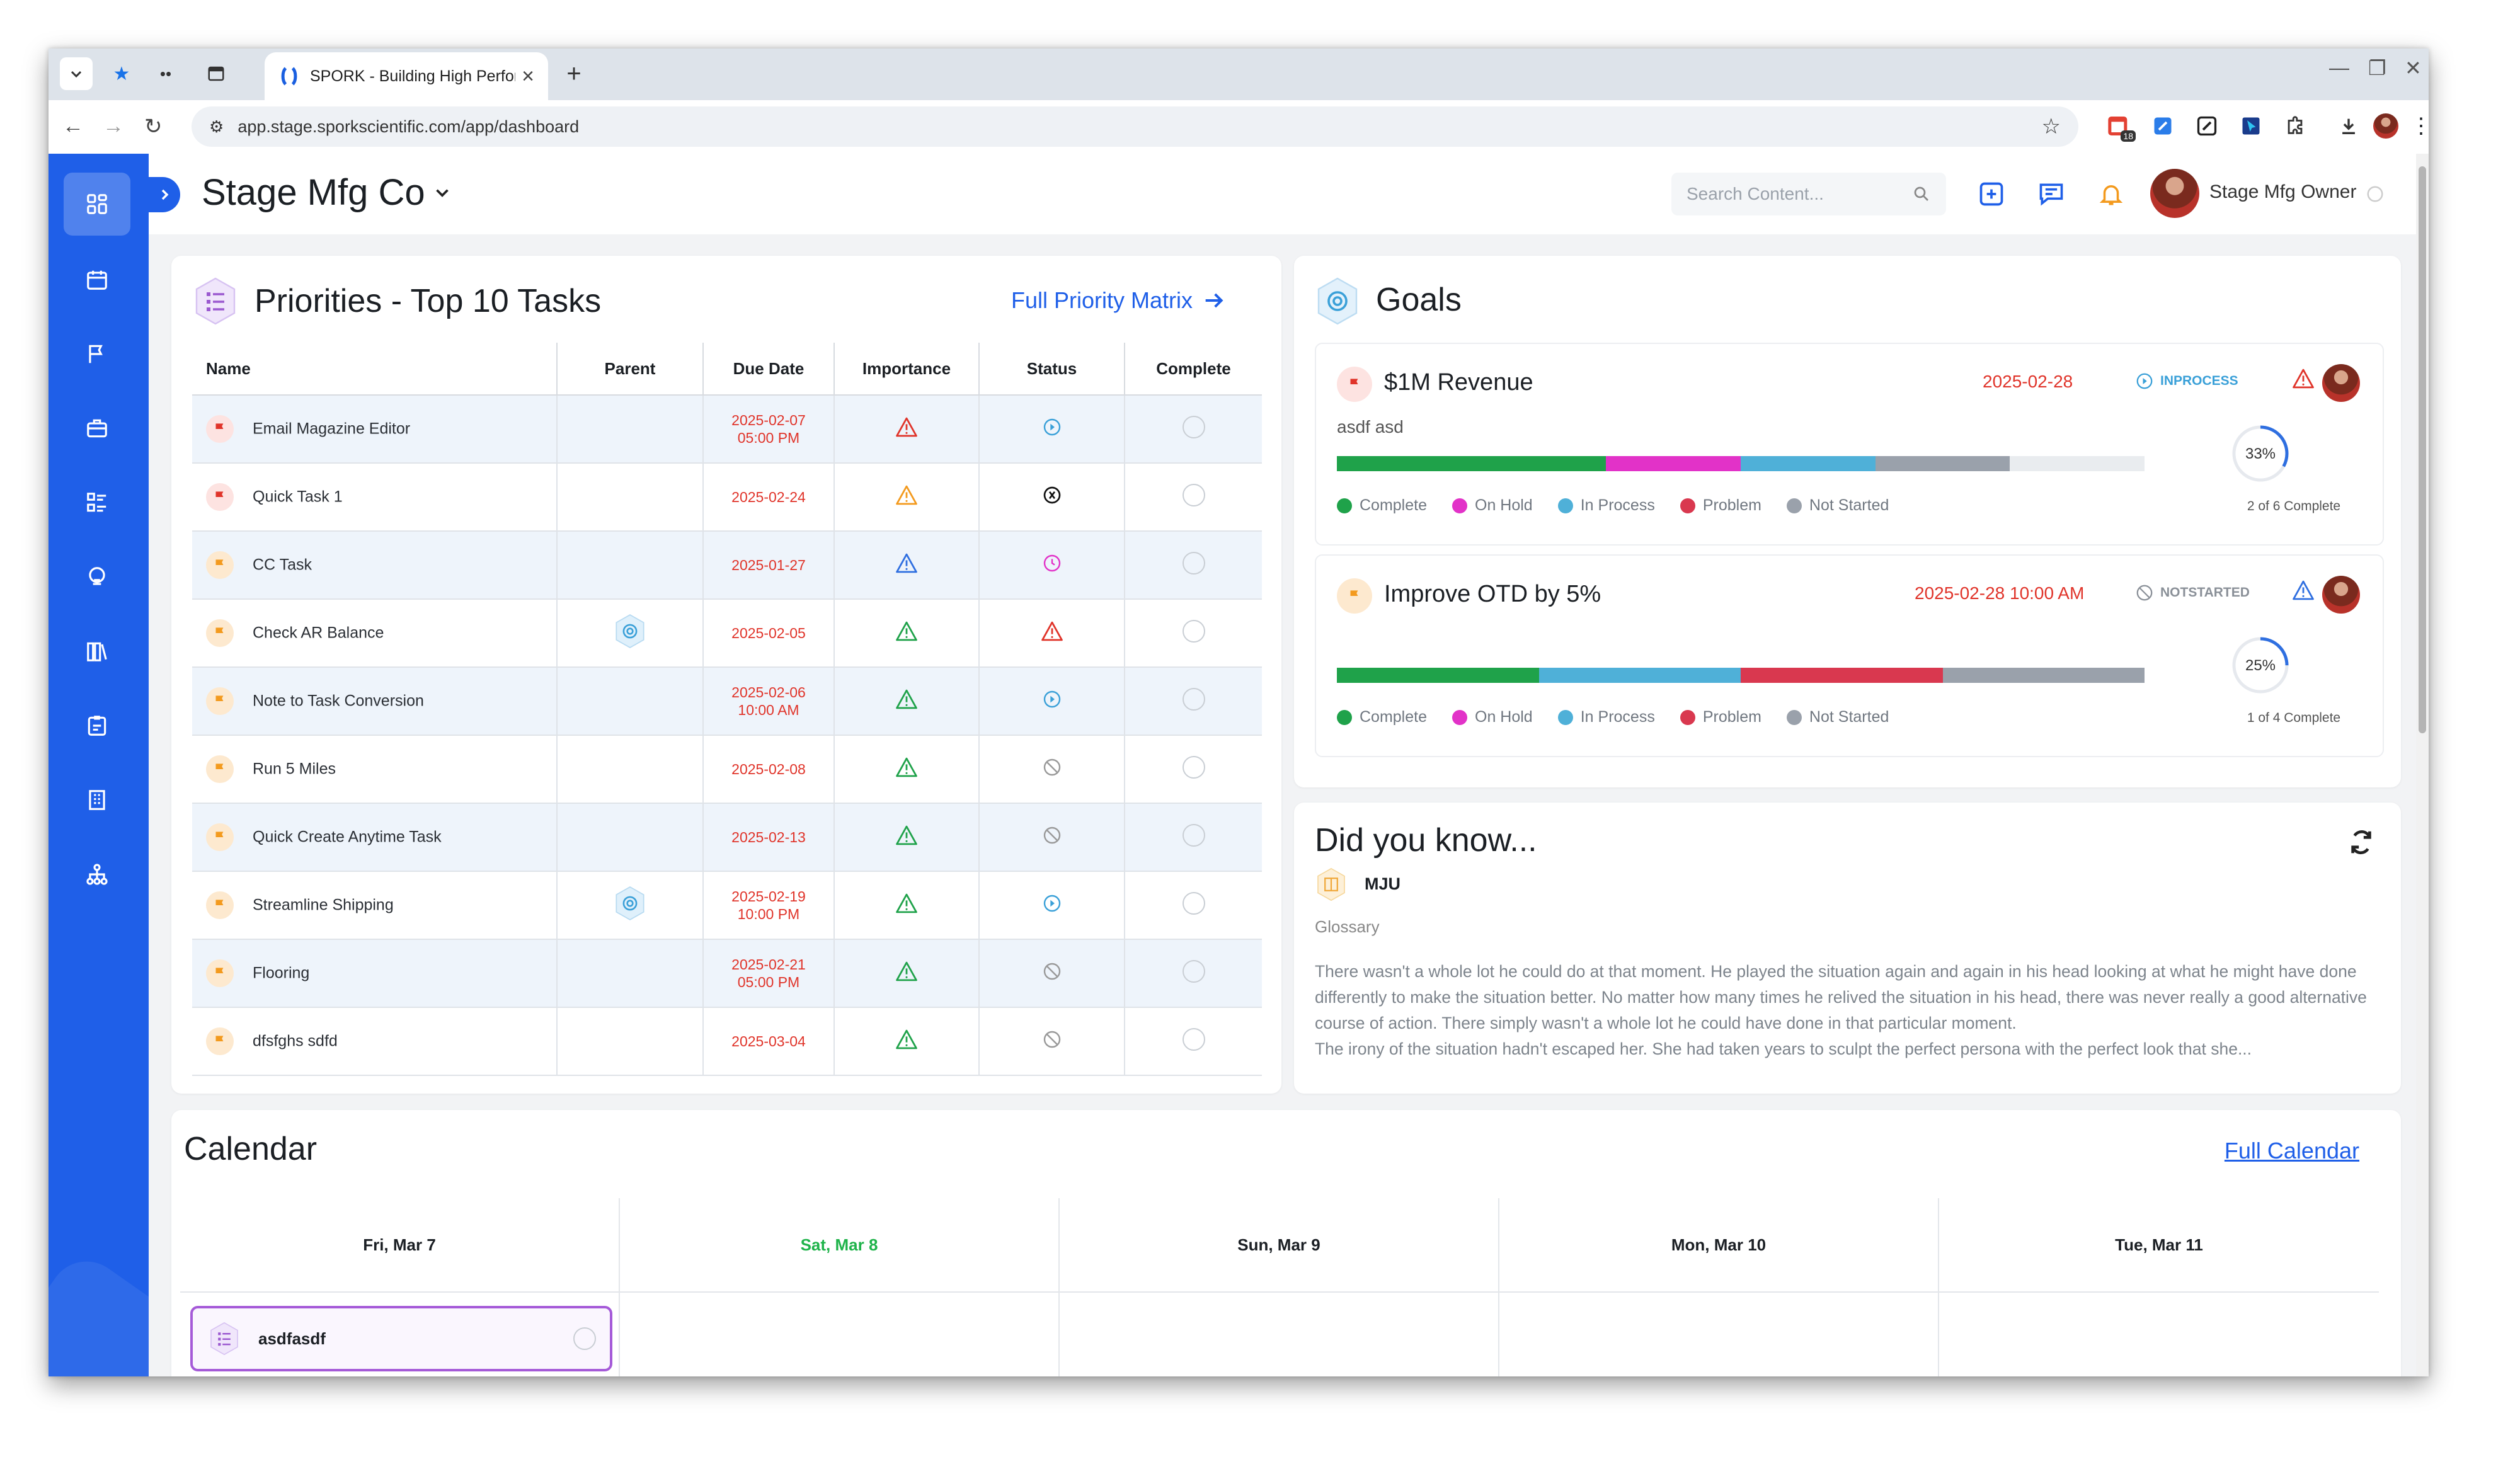 The height and width of the screenshot is (1464, 2520). Describe the element at coordinates (153, 127) in the screenshot. I see `reload-icon: ↻` at that location.